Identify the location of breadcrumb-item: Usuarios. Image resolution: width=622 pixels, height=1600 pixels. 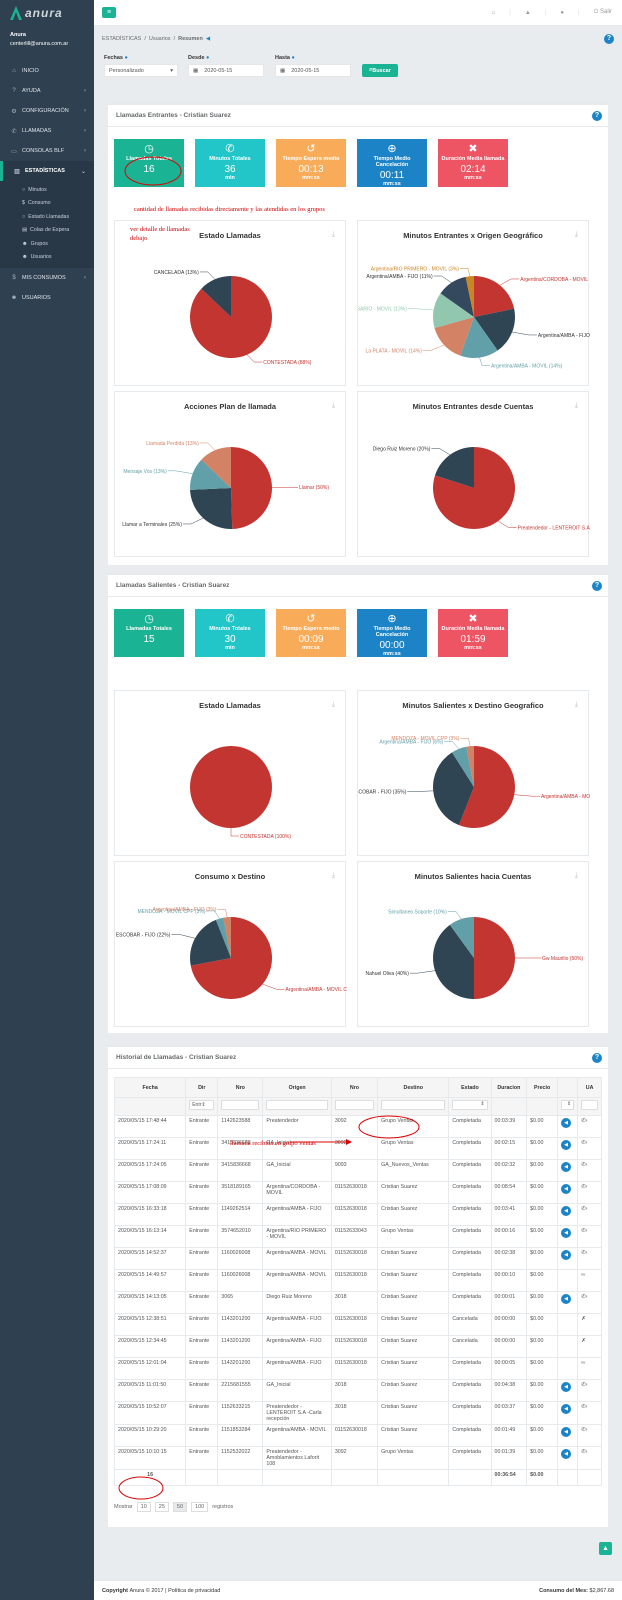
(159, 38).